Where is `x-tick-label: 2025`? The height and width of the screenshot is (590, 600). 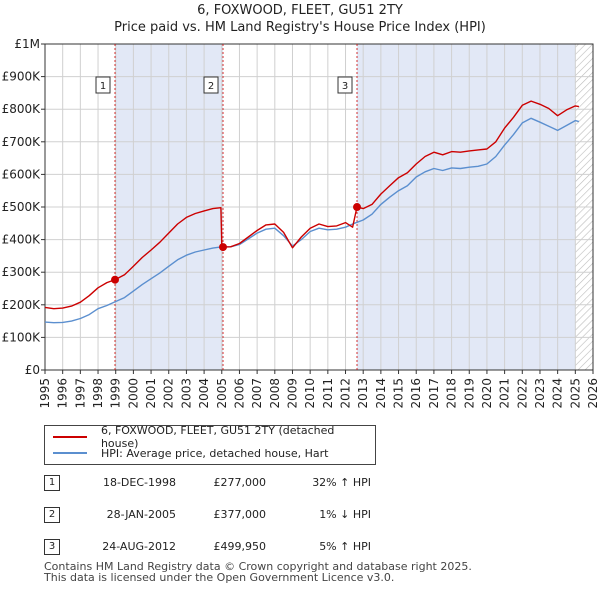
x-tick-label: 2025 is located at coordinates (575, 393).